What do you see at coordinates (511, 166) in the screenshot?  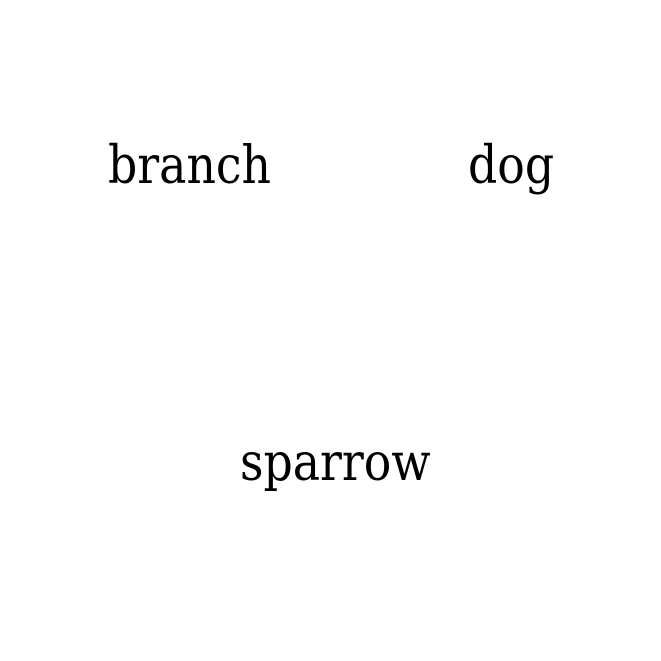 I see `word-dog: dog` at bounding box center [511, 166].